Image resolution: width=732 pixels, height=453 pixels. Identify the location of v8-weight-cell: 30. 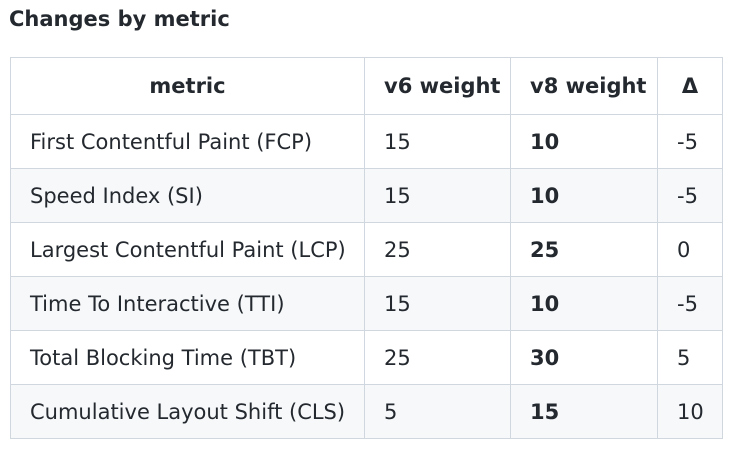
(584, 357).